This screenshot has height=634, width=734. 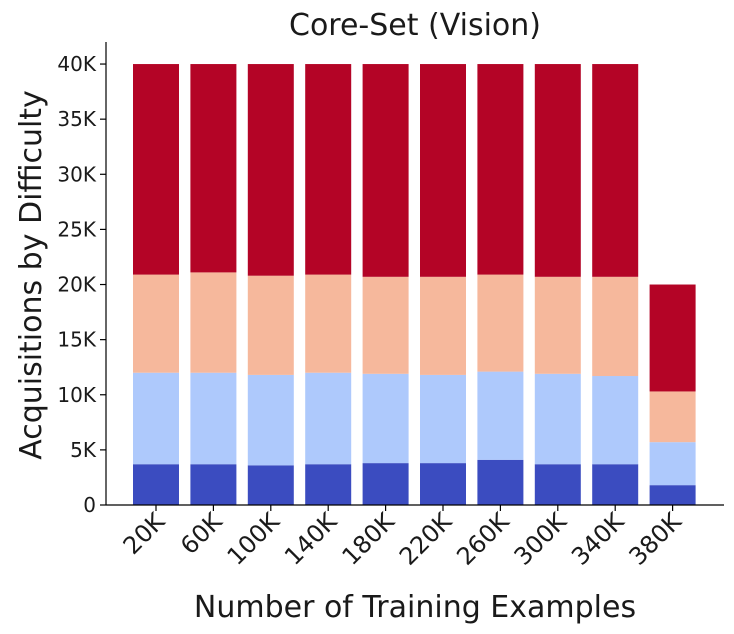 I want to click on bar-segment-20K-s1, so click(x=156, y=484).